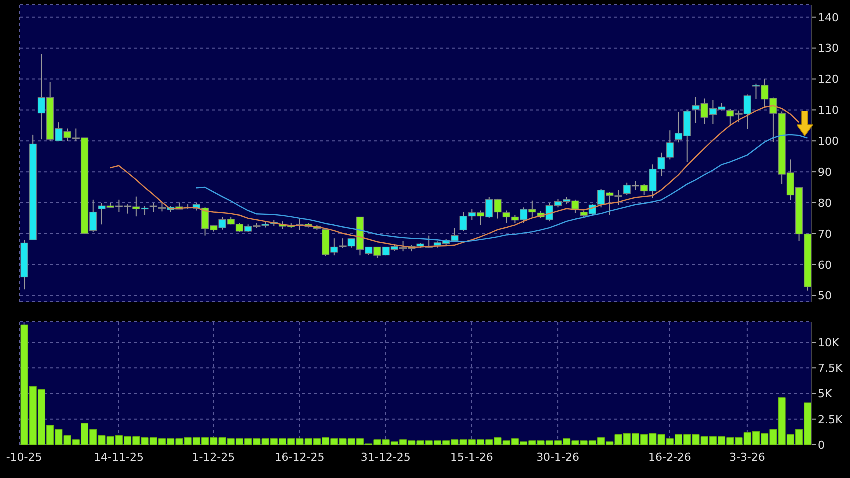 Image resolution: width=850 pixels, height=478 pixels. I want to click on y-tick-label: 100, so click(828, 141).